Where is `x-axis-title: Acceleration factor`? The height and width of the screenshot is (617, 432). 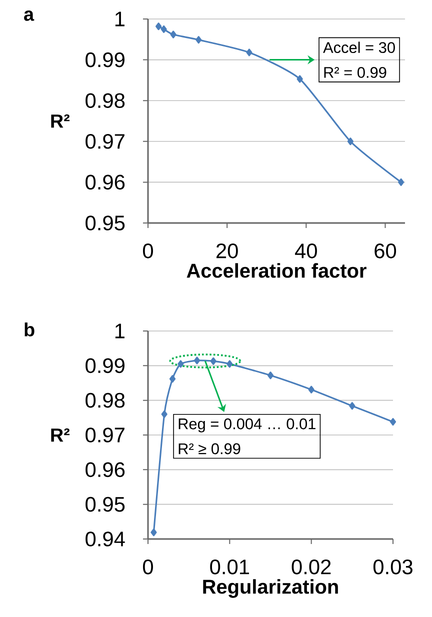
x-axis-title: Acceleration factor is located at coordinates (276, 270).